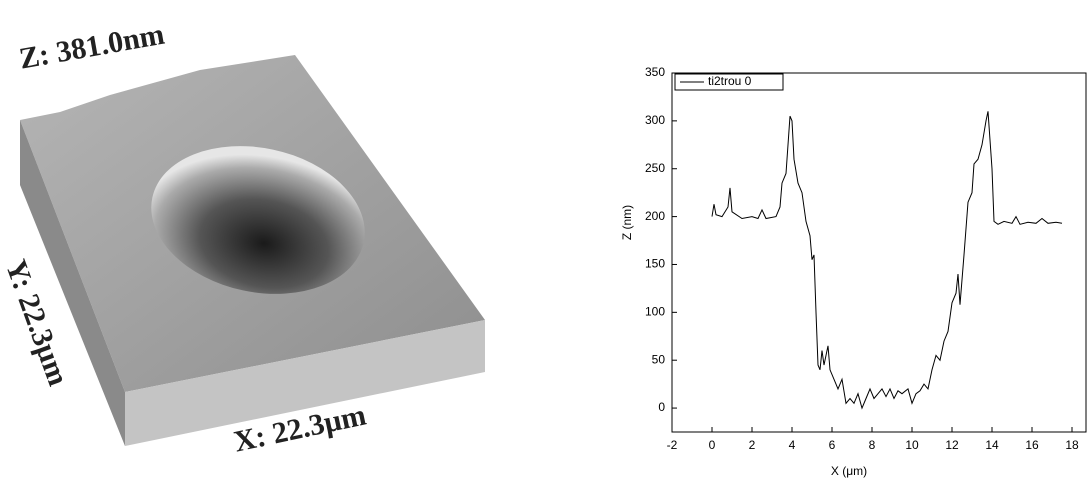  I want to click on y-tick-label: 50, so click(659, 359).